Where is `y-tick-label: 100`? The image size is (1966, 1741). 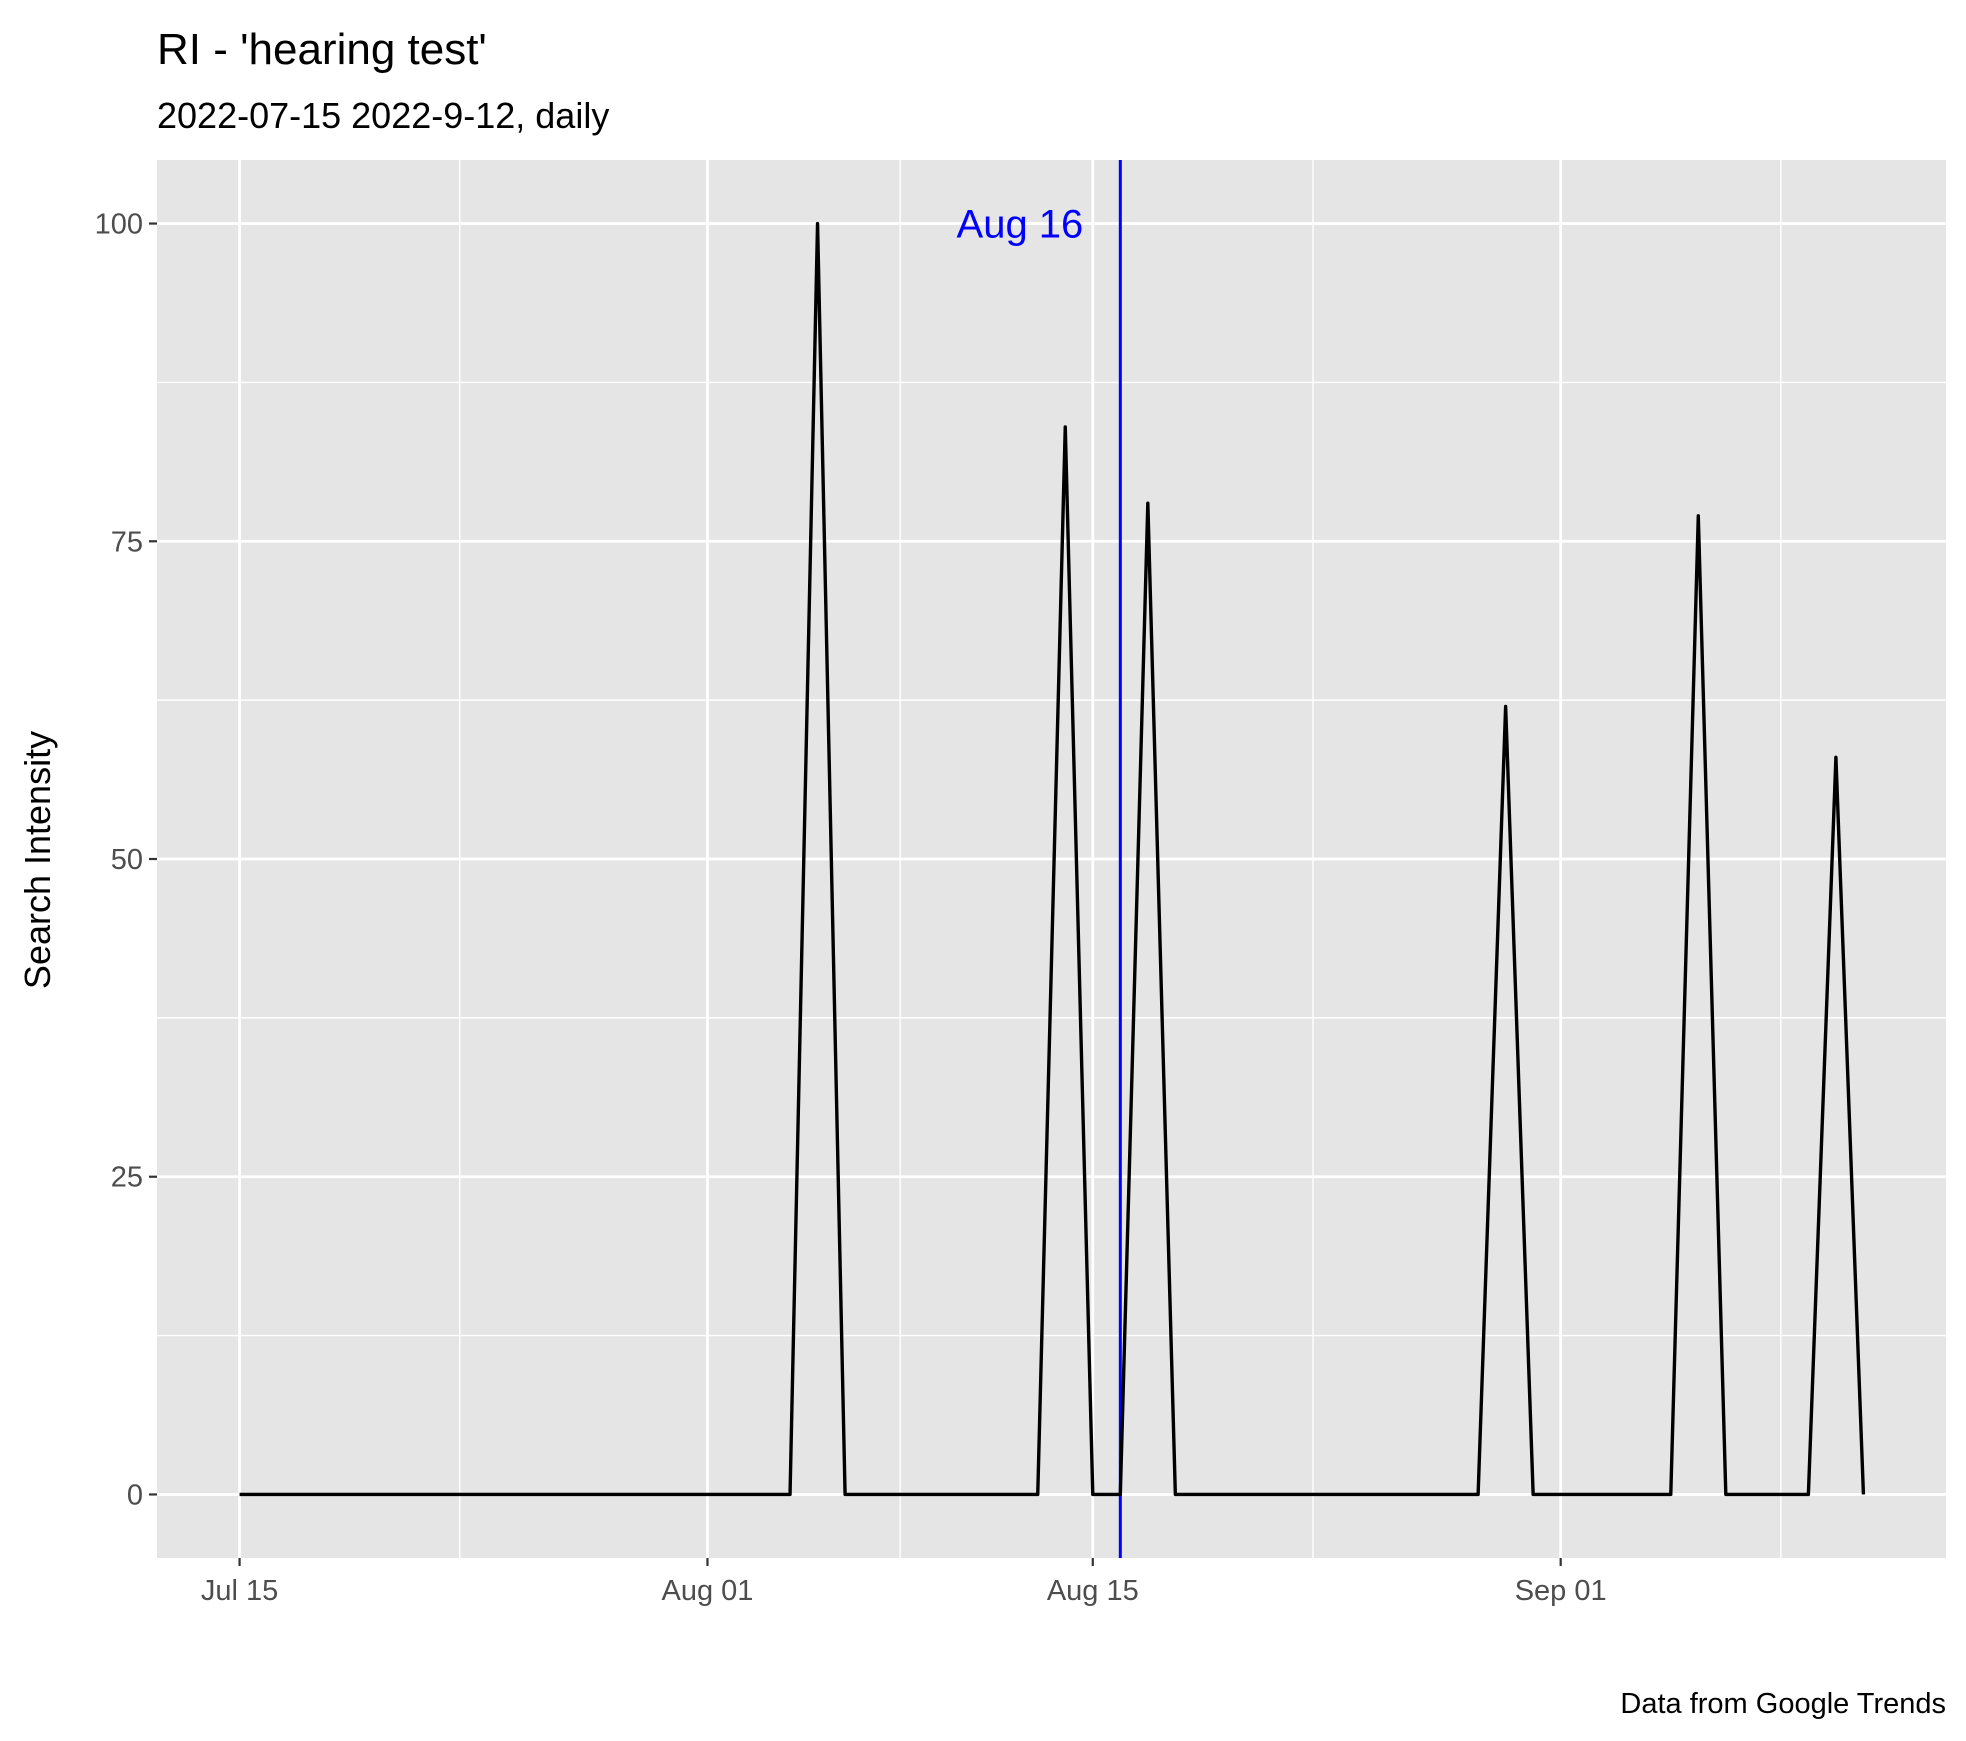 y-tick-label: 100 is located at coordinates (119, 225).